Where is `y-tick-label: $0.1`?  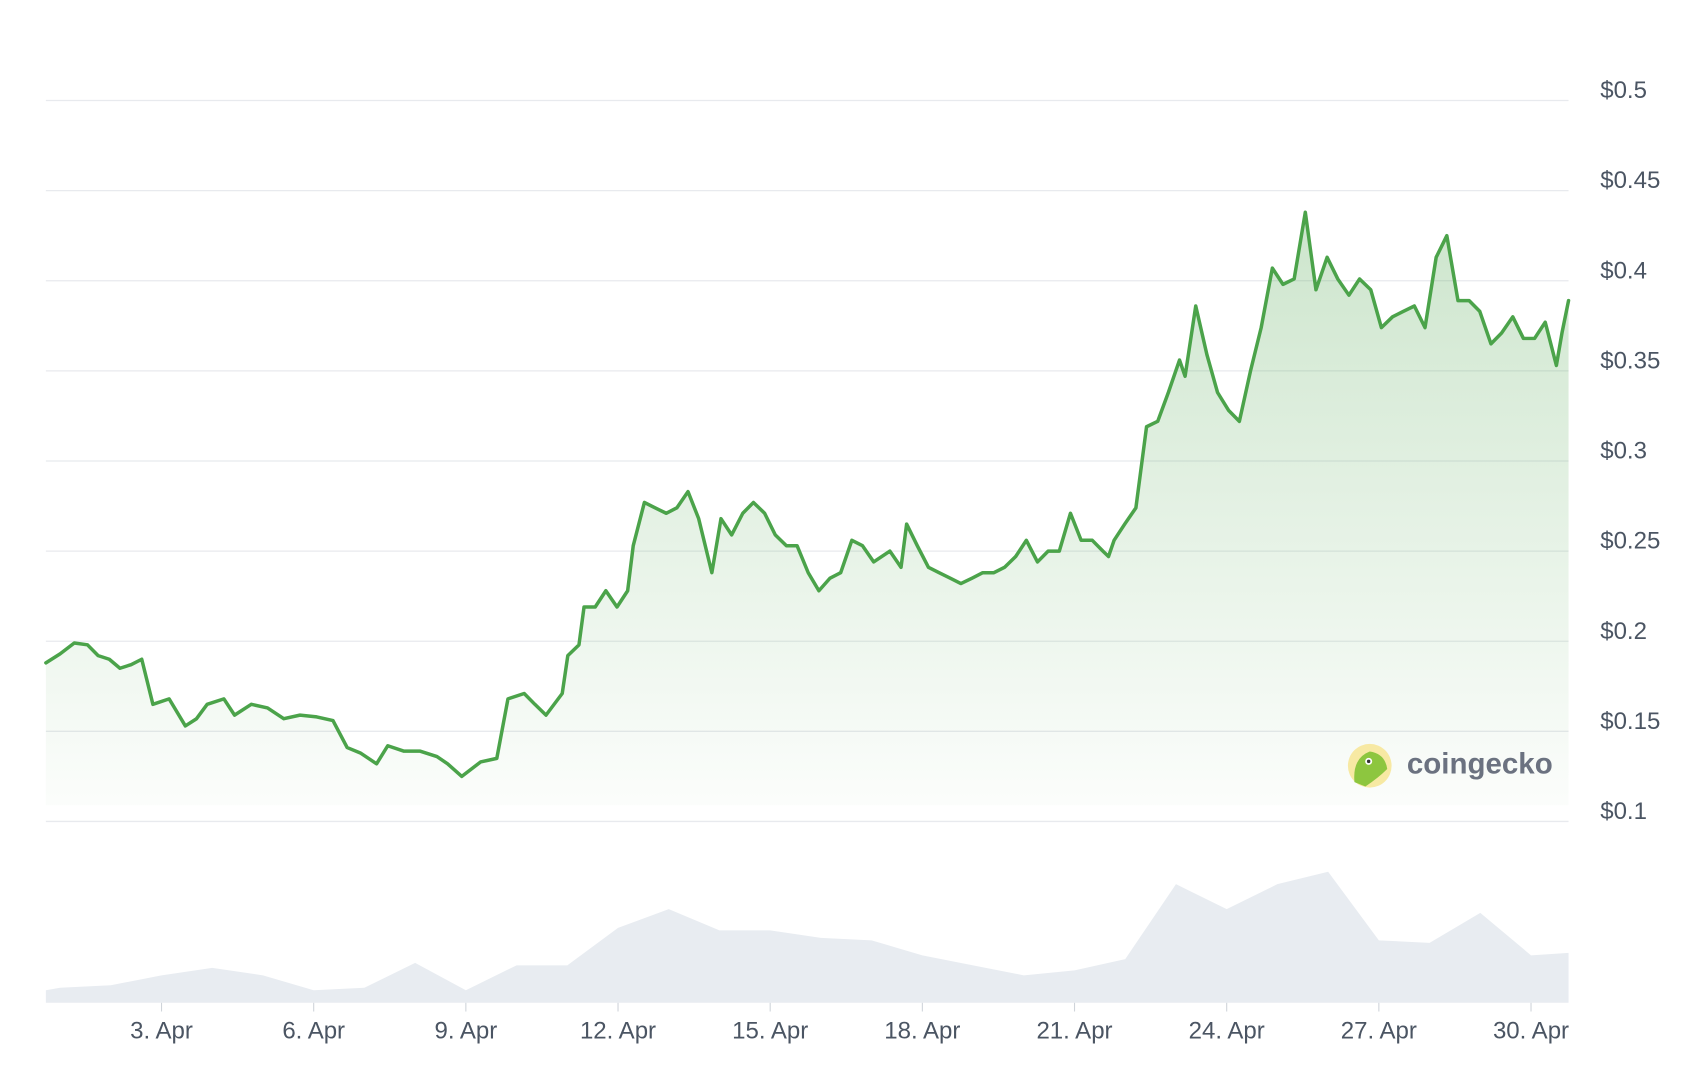 y-tick-label: $0.1 is located at coordinates (1623, 811).